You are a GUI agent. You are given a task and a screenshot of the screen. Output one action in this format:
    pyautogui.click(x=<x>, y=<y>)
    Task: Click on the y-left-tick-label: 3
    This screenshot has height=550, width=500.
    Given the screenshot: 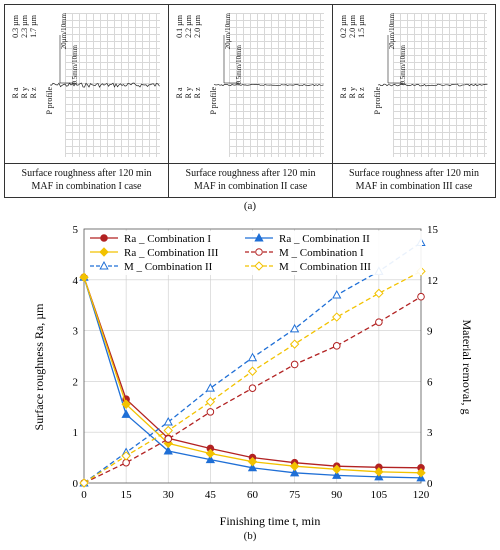 What is the action you would take?
    pyautogui.click(x=76, y=332)
    